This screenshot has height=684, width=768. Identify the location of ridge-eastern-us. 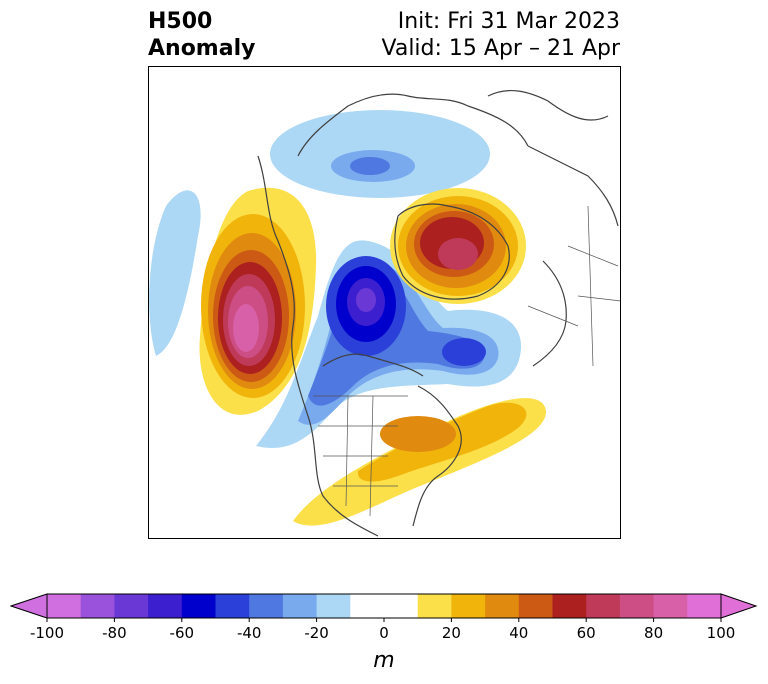
(420, 462).